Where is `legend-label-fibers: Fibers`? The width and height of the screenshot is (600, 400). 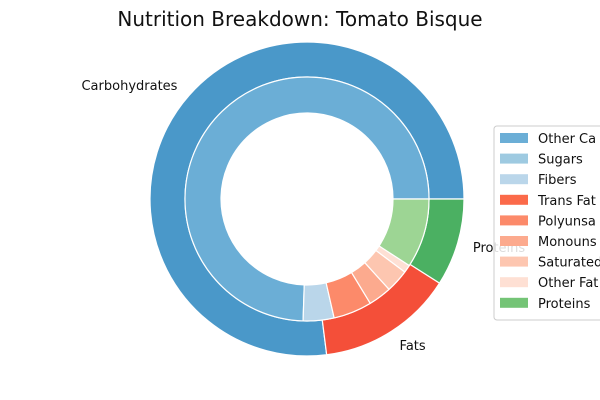 legend-label-fibers: Fibers is located at coordinates (557, 180).